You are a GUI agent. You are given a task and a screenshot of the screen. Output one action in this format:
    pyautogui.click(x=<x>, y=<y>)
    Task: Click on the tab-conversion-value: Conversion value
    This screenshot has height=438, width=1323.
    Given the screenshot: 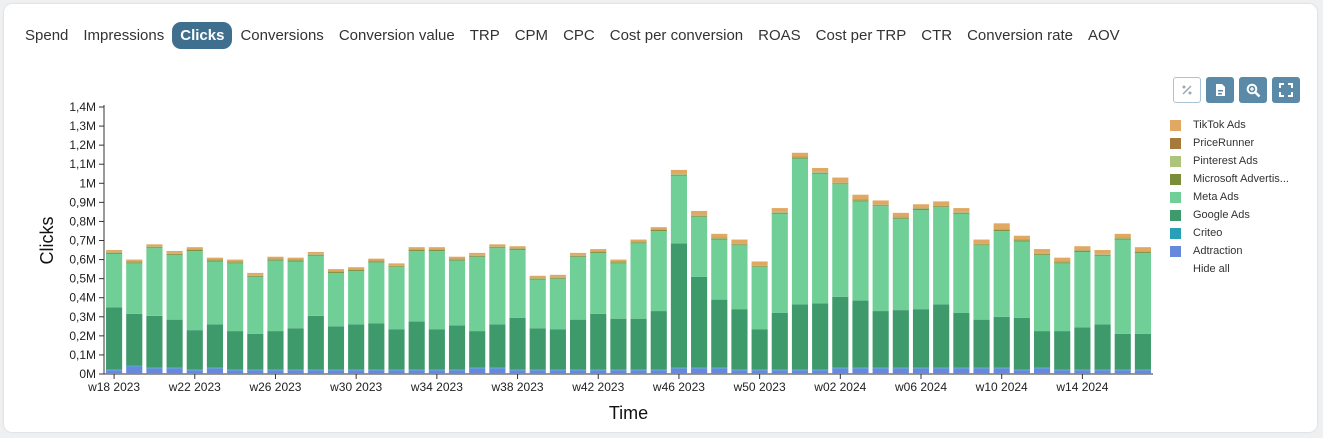 What is the action you would take?
    pyautogui.click(x=396, y=35)
    